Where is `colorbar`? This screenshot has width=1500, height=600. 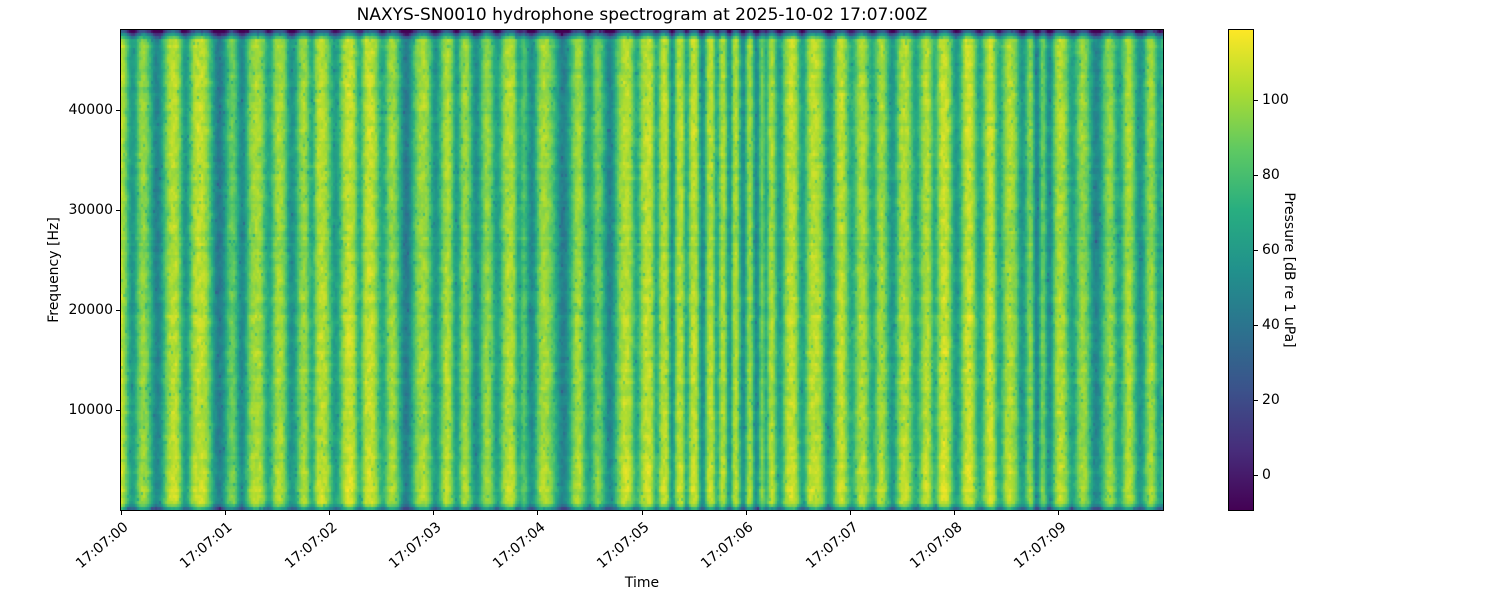
colorbar is located at coordinates (1241, 270).